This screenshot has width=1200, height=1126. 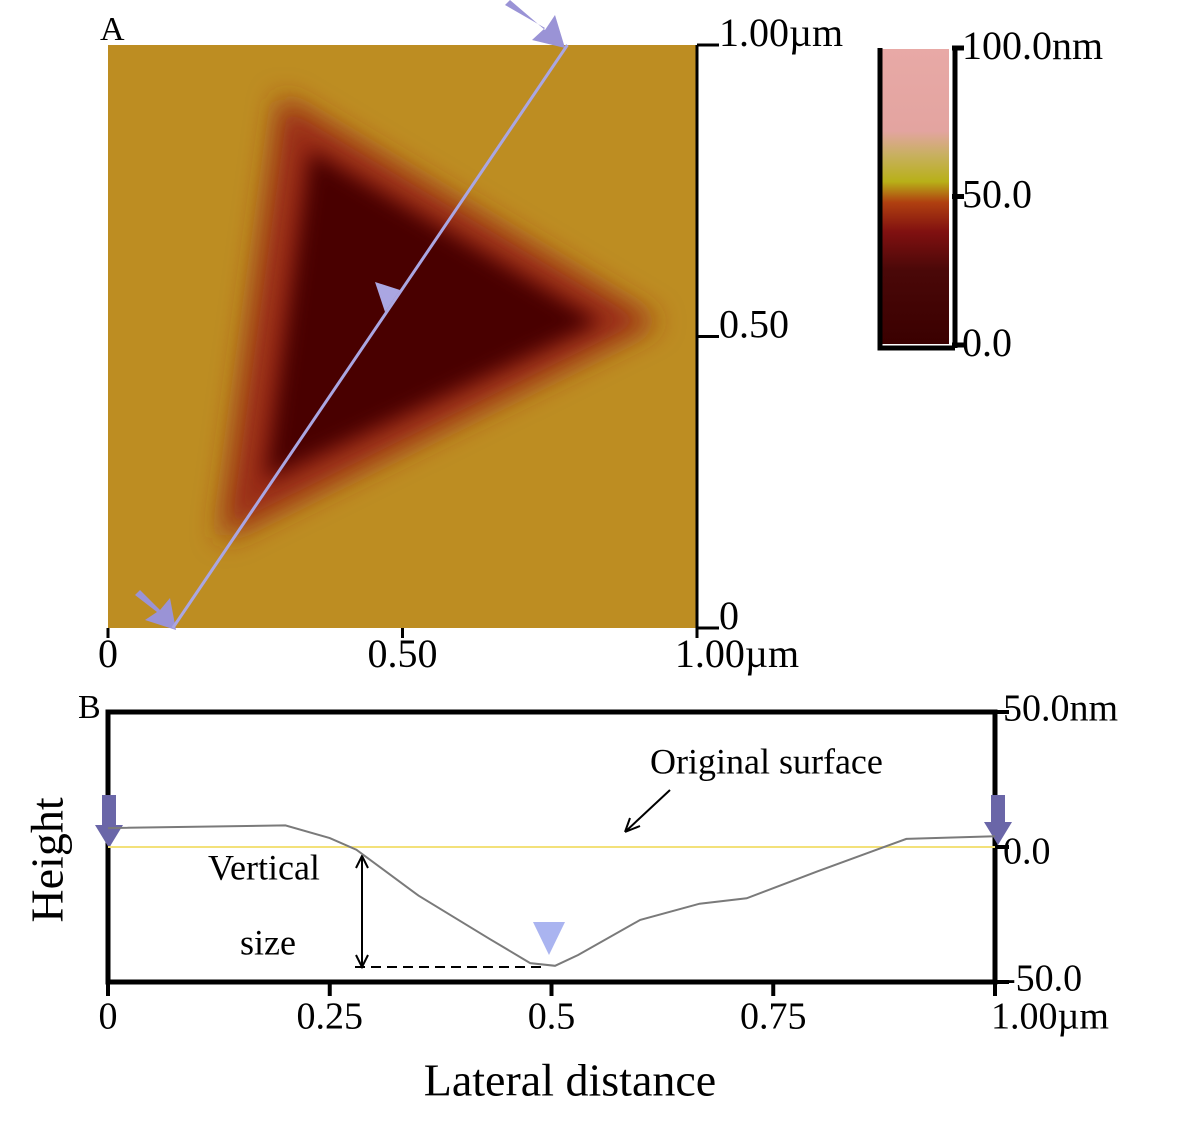 What do you see at coordinates (766, 761) in the screenshot?
I see `annotation: Original surface` at bounding box center [766, 761].